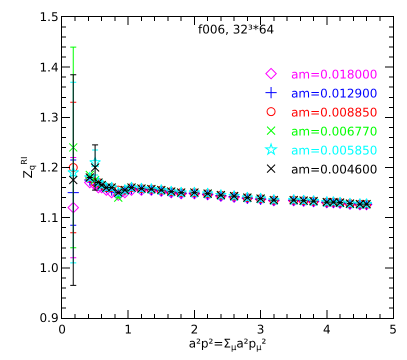 The width and height of the screenshot is (407, 360). What do you see at coordinates (62, 329) in the screenshot?
I see `x-tick-label: 0` at bounding box center [62, 329].